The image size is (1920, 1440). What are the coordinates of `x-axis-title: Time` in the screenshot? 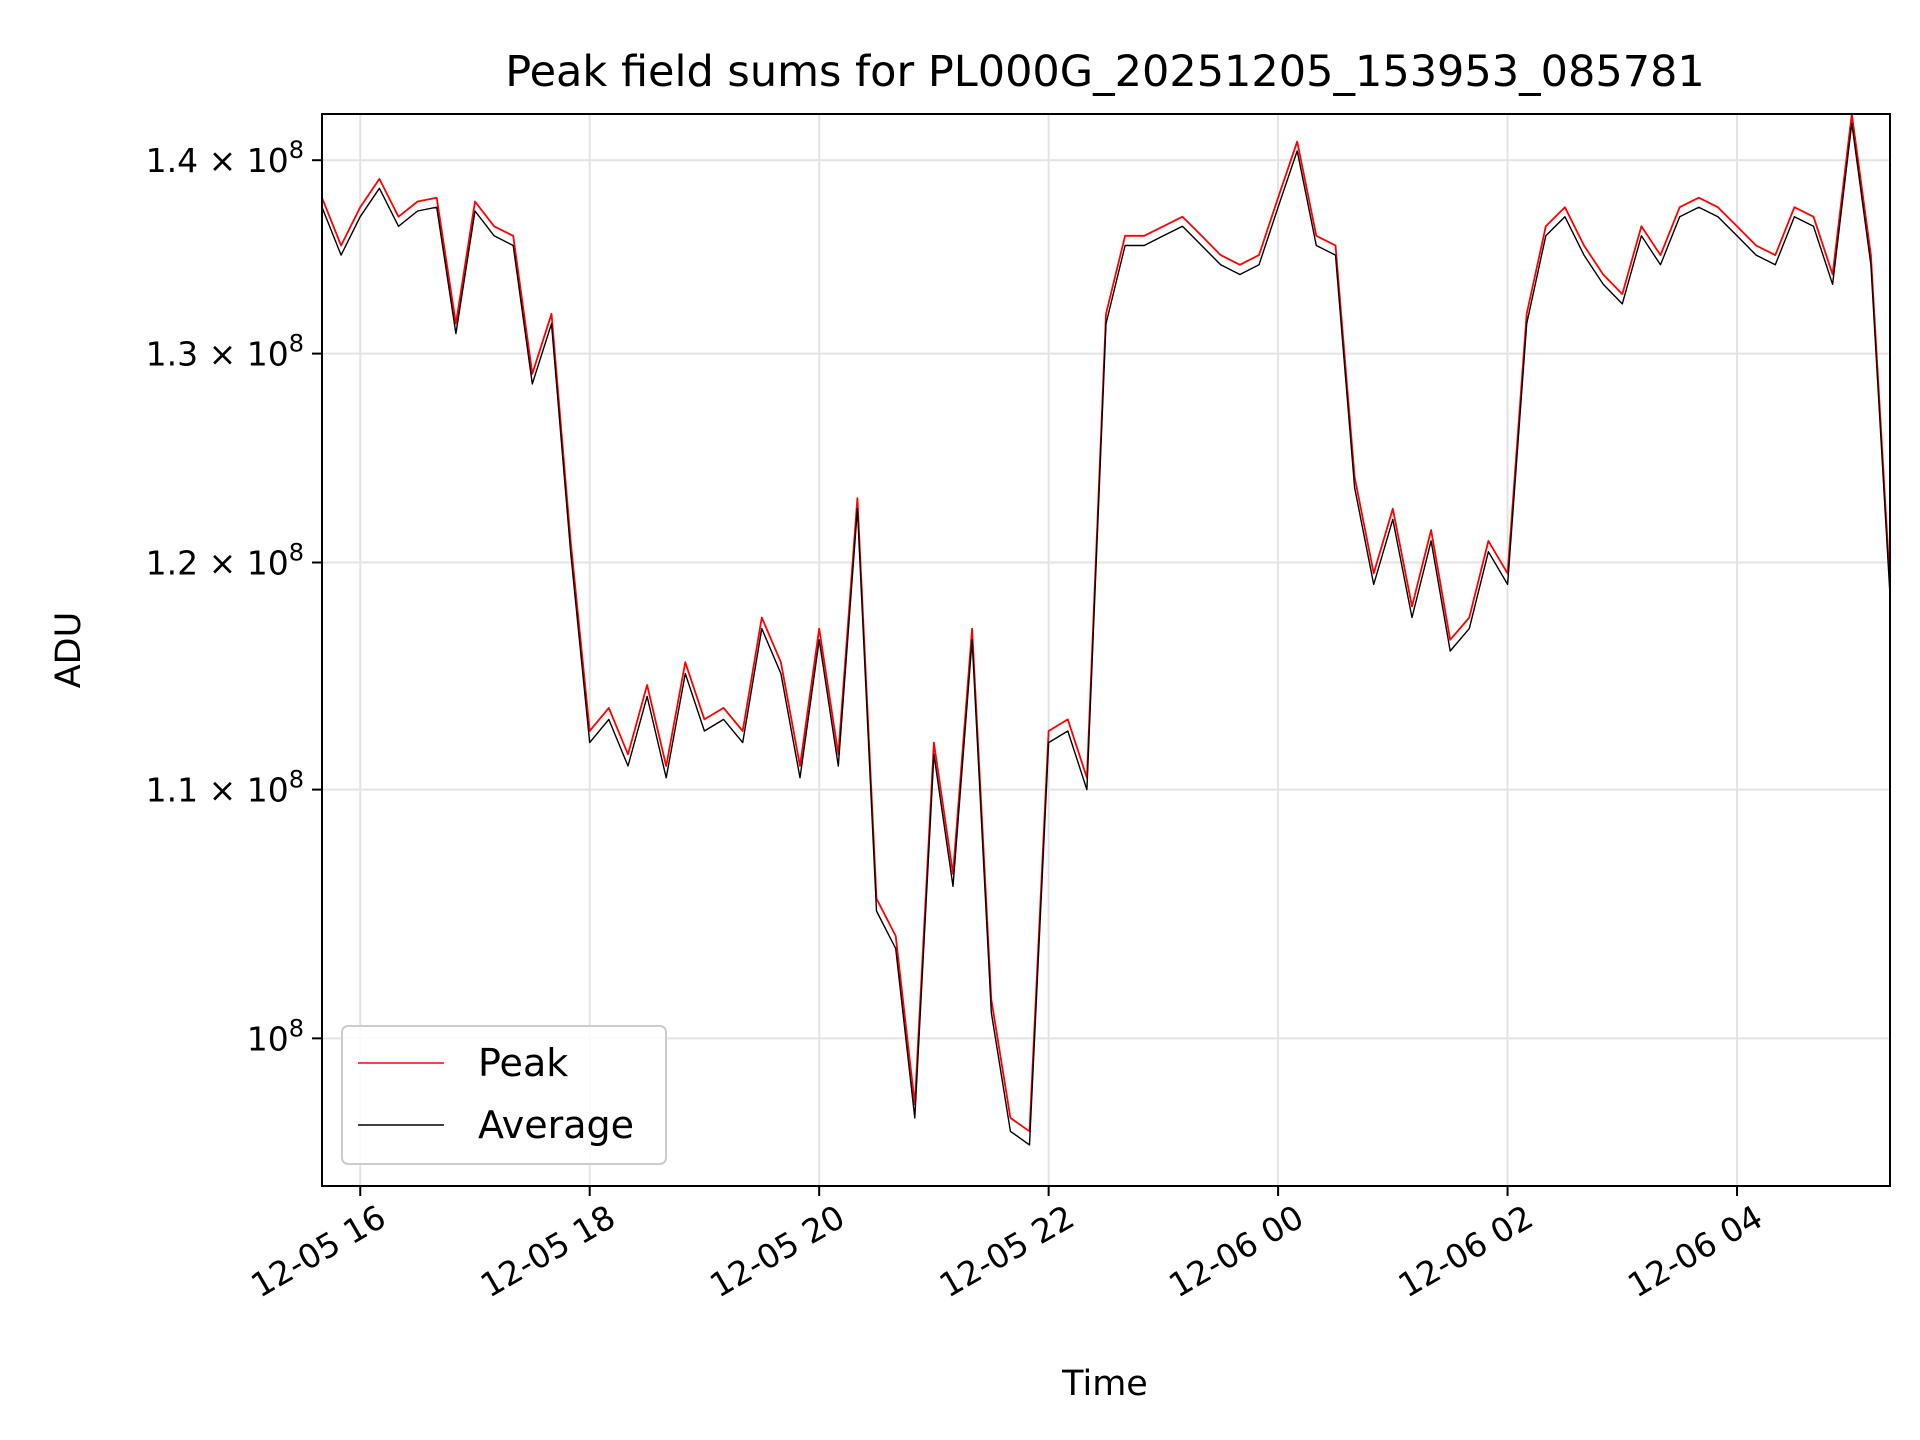 It's located at (1104, 1384).